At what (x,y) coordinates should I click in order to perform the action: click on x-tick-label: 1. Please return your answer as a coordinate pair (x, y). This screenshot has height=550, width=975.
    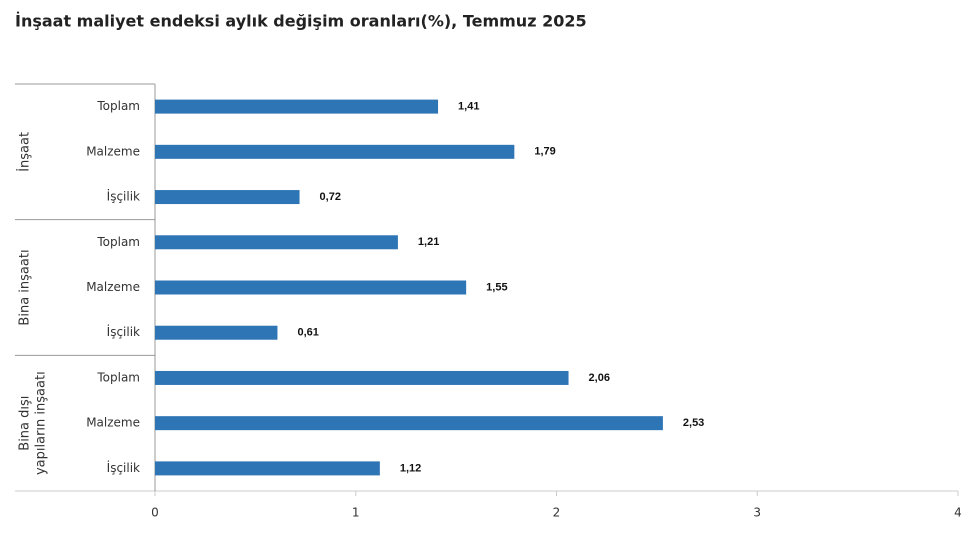
    Looking at the image, I should click on (356, 513).